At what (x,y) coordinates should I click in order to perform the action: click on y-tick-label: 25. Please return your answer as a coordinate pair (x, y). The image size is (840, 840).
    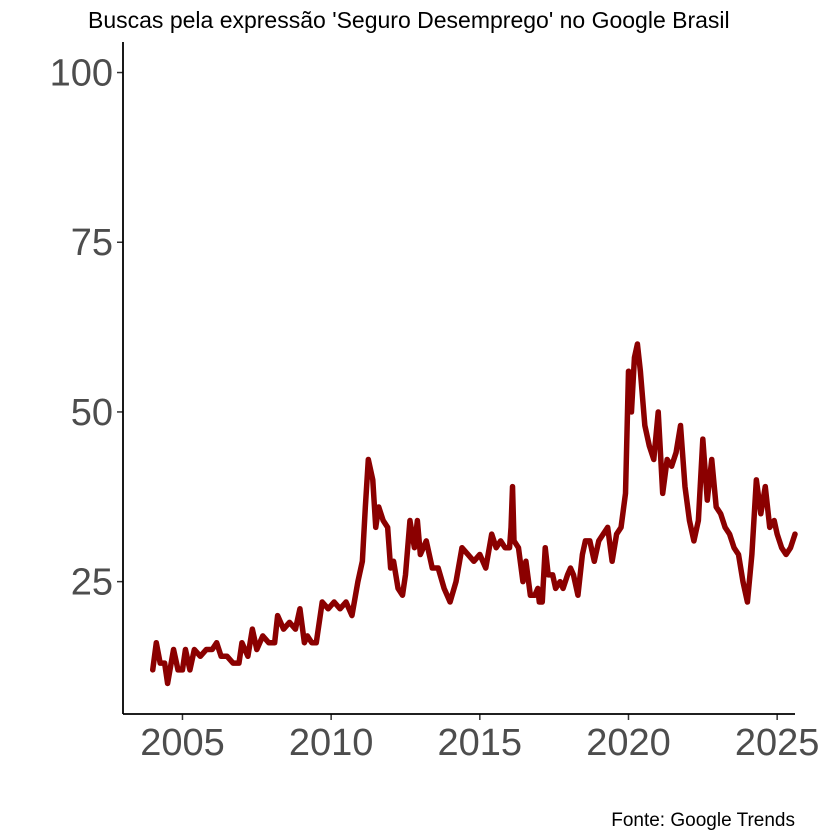
    Looking at the image, I should click on (92, 583).